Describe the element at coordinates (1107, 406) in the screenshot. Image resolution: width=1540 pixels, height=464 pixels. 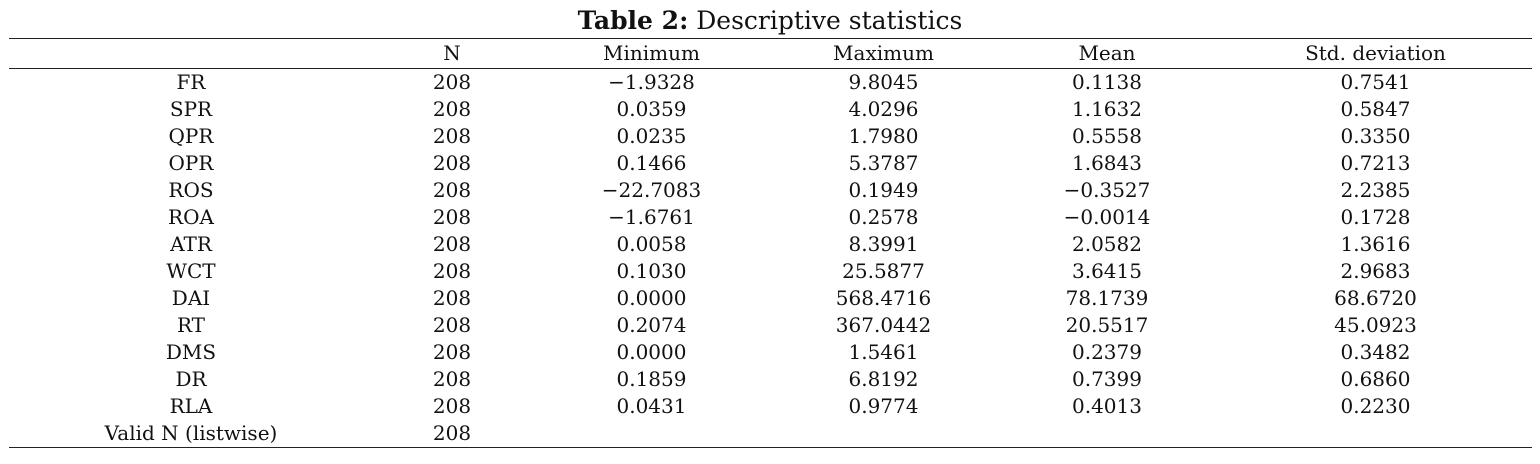
I see `mean-cell: 0.4013` at that location.